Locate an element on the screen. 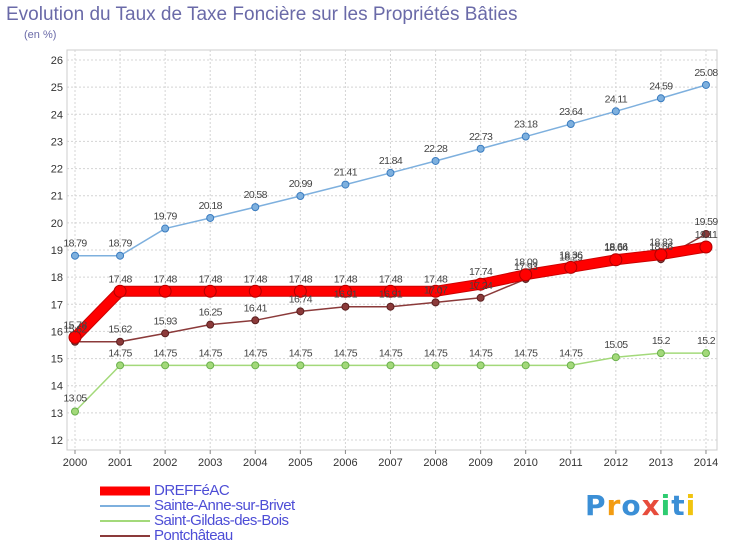  legend-item: Saint-Gildas-des-Bois is located at coordinates (197, 520).